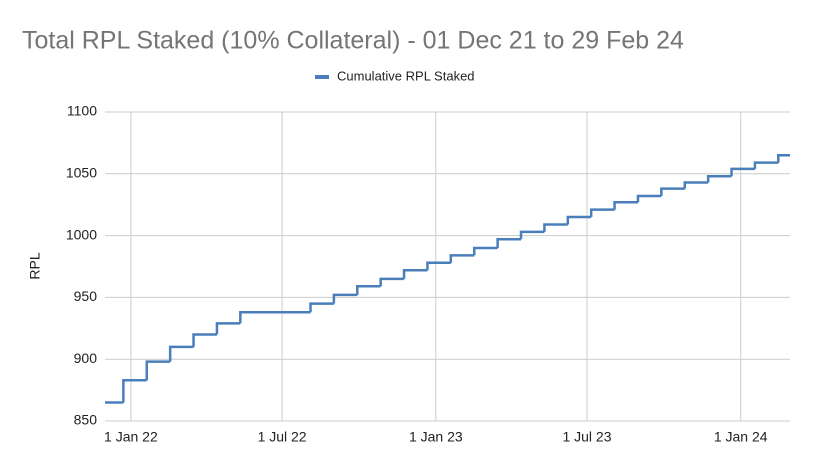 The height and width of the screenshot is (470, 814). Describe the element at coordinates (86, 358) in the screenshot. I see `y-tick-label: 900` at that location.